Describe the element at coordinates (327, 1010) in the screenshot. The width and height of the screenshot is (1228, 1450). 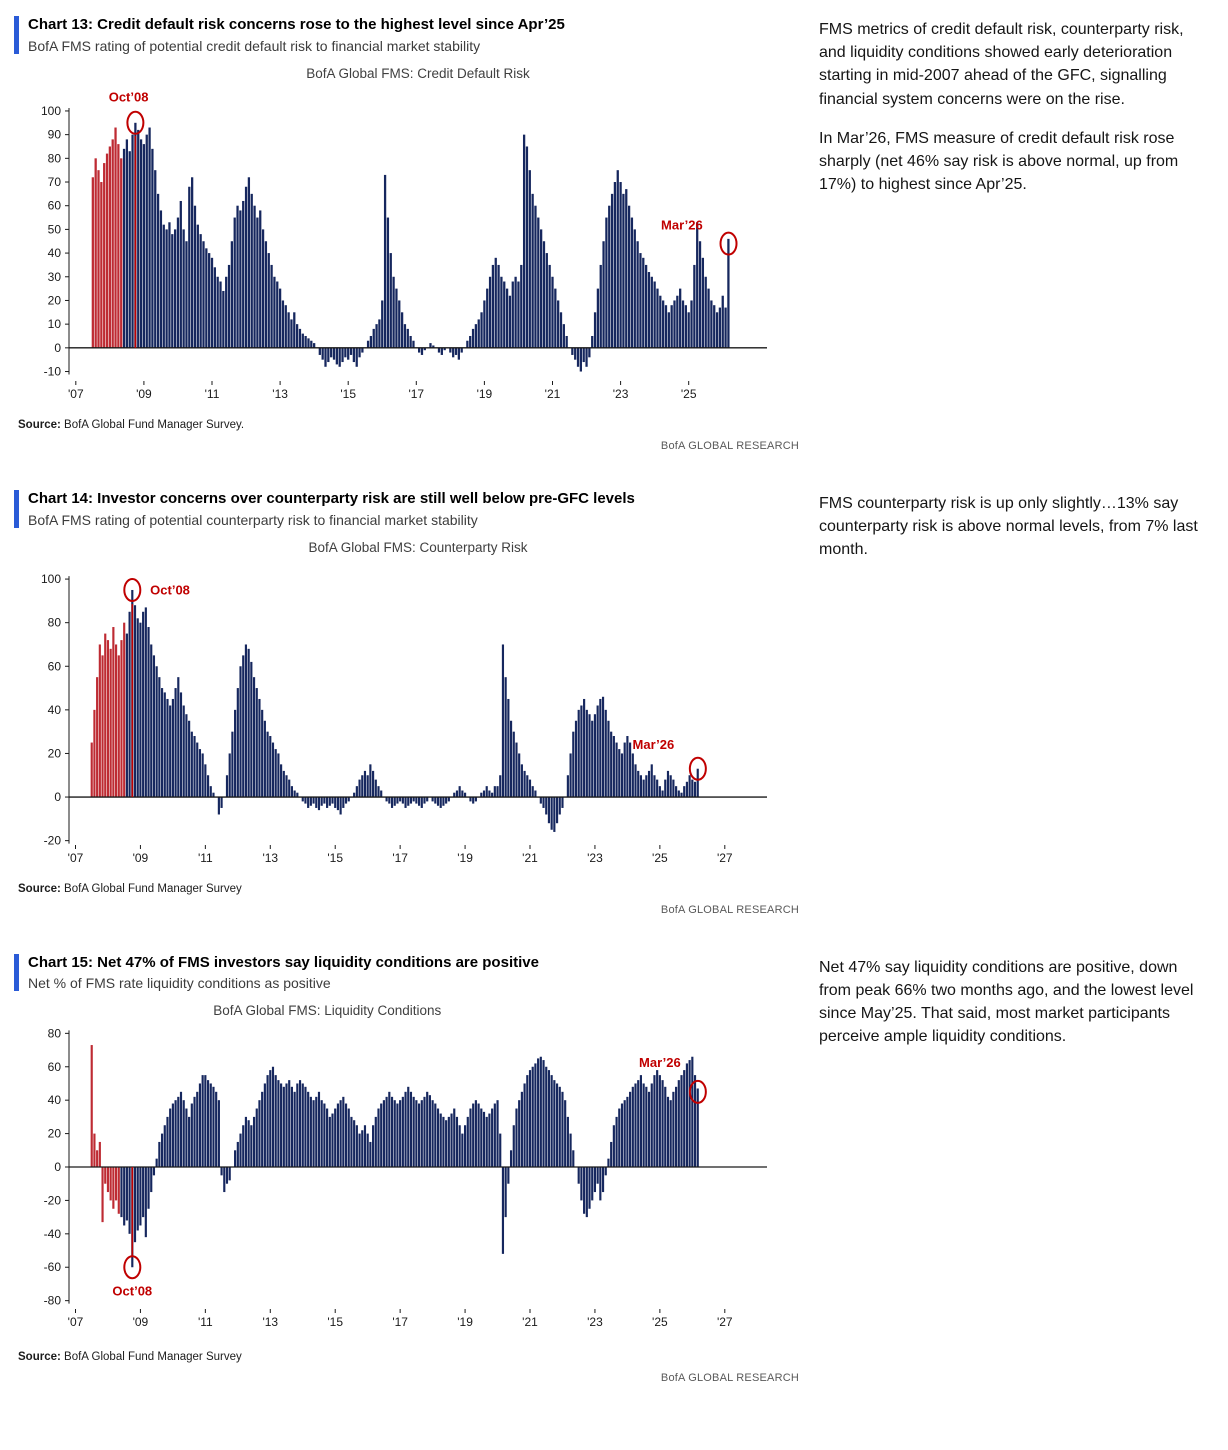
I see `svg-text:BofA Global FMS: Liquidity Con: BofA Global FMS: Liquidity Conditions` at that location.